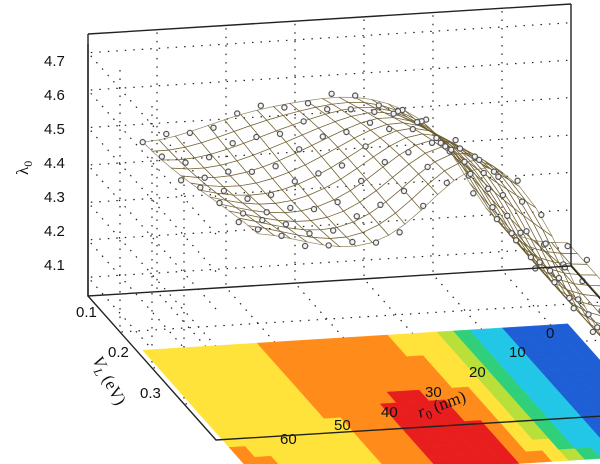  What do you see at coordinates (329, 19) in the screenshot?
I see `box-edge` at bounding box center [329, 19].